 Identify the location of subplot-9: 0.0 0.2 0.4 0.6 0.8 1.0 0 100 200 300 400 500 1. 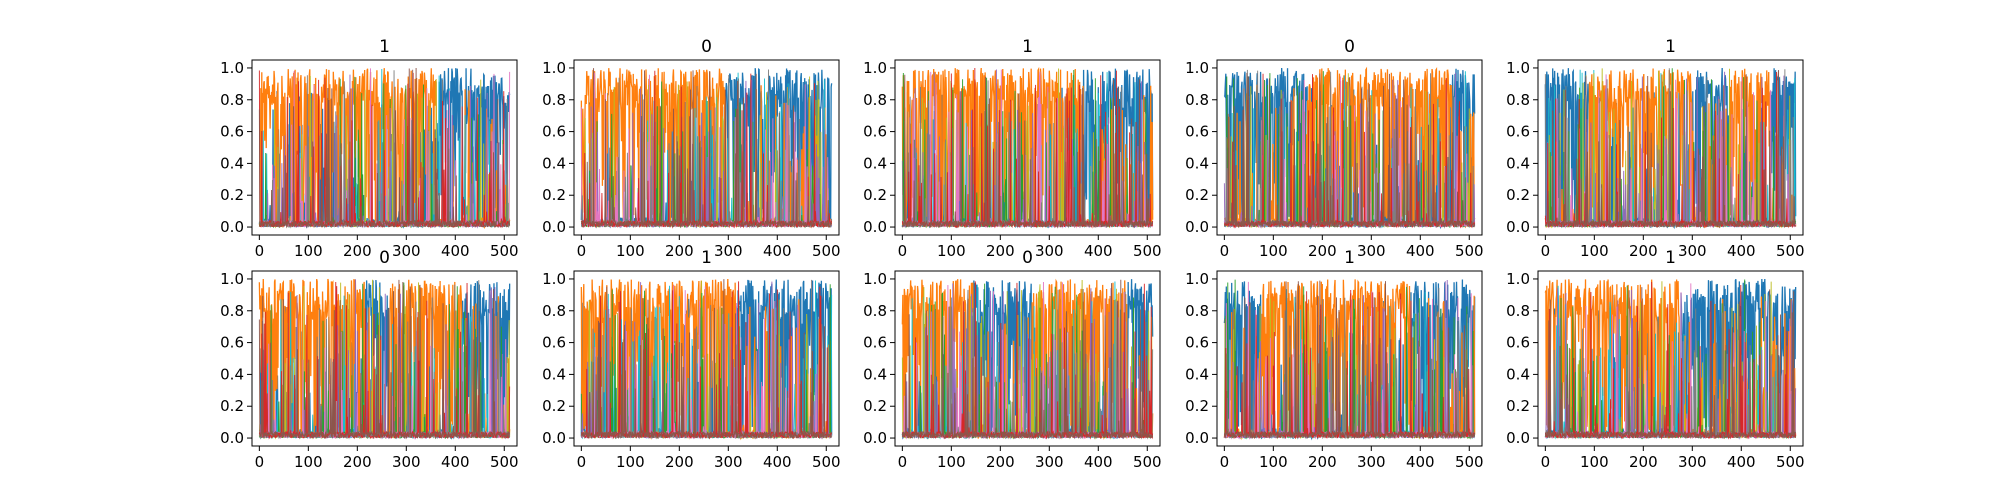
(1334, 359).